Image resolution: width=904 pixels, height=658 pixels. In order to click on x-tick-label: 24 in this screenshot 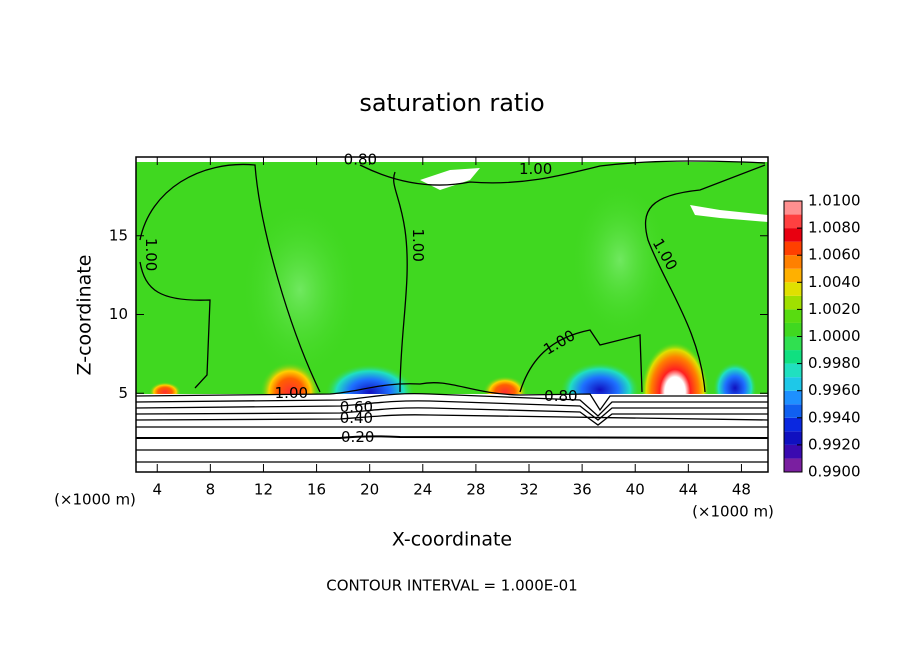, I will do `click(422, 490)`.